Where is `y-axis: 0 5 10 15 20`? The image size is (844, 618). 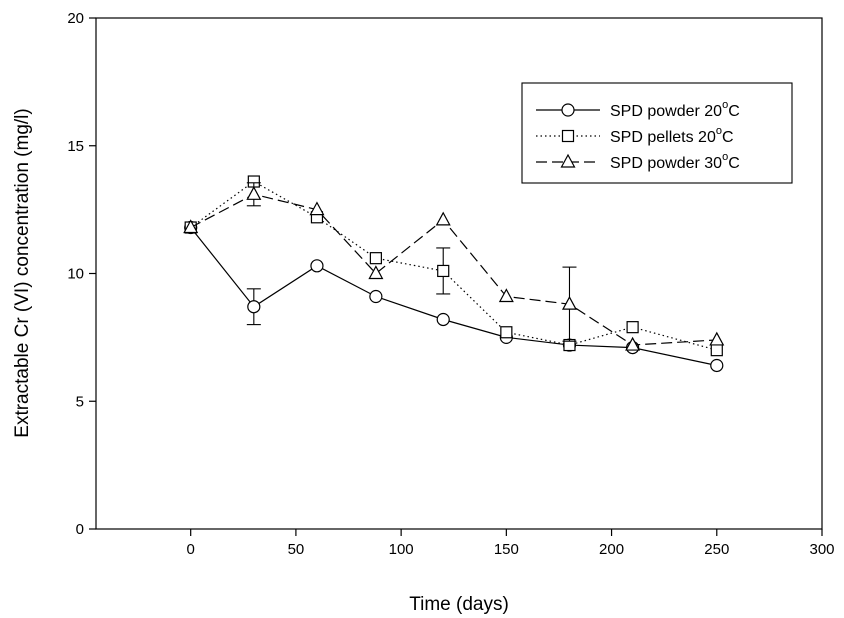 y-axis: 0 5 10 15 20 is located at coordinates (81, 274).